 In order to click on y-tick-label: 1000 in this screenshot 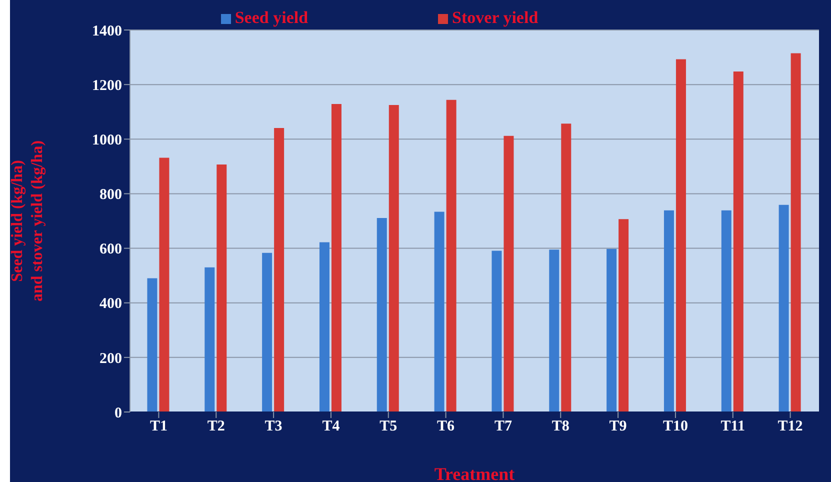, I will do `click(107, 140)`.